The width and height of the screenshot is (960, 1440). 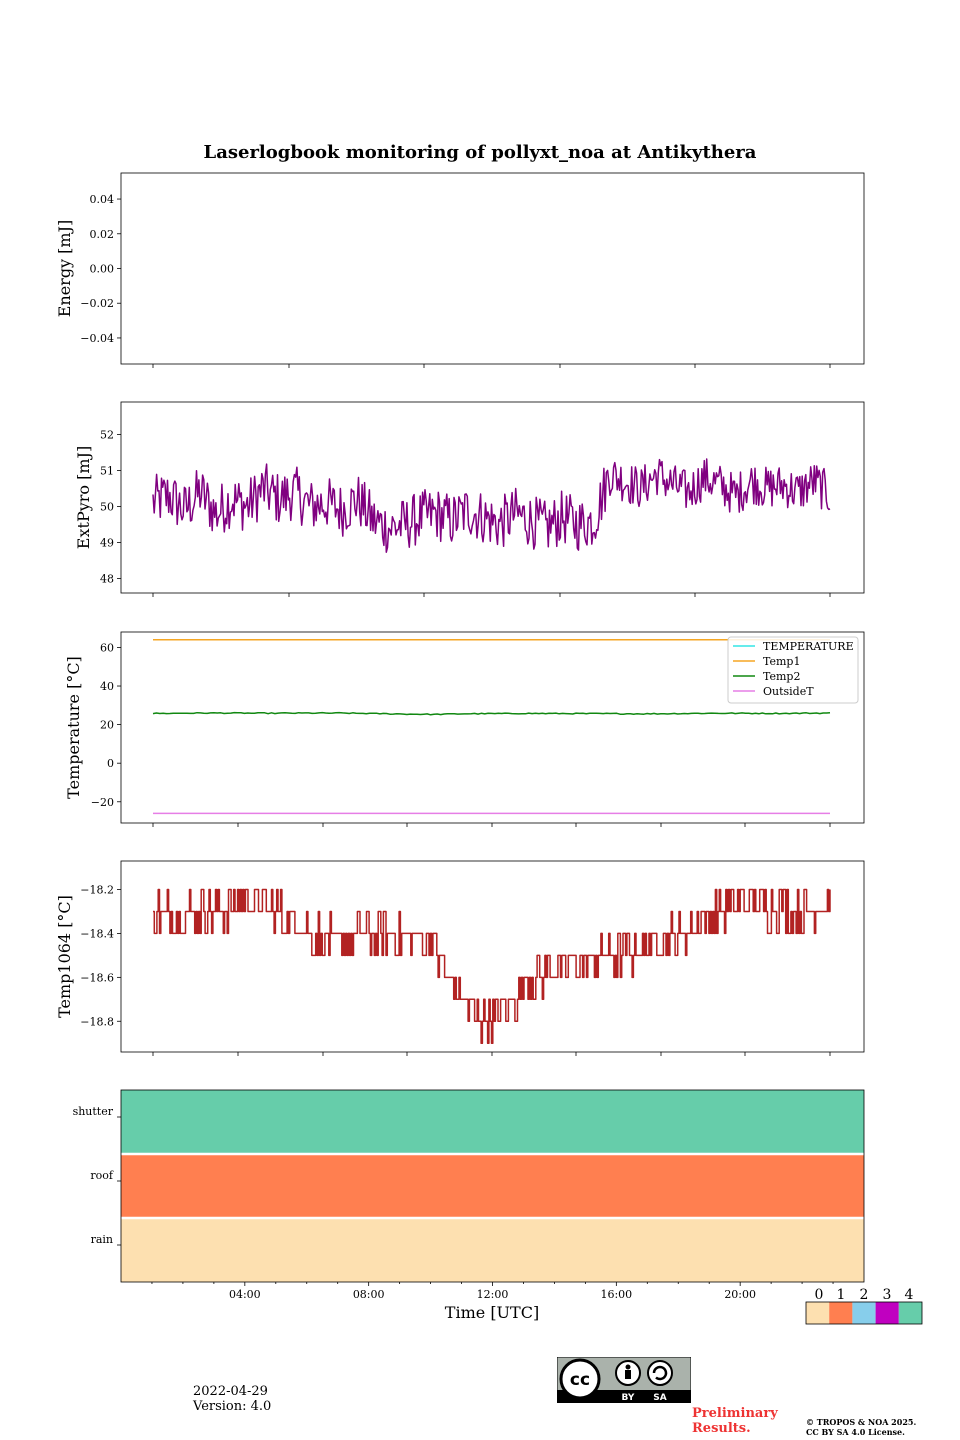 What do you see at coordinates (781, 676) in the screenshot?
I see `legend-entry-temp2: Temp2` at bounding box center [781, 676].